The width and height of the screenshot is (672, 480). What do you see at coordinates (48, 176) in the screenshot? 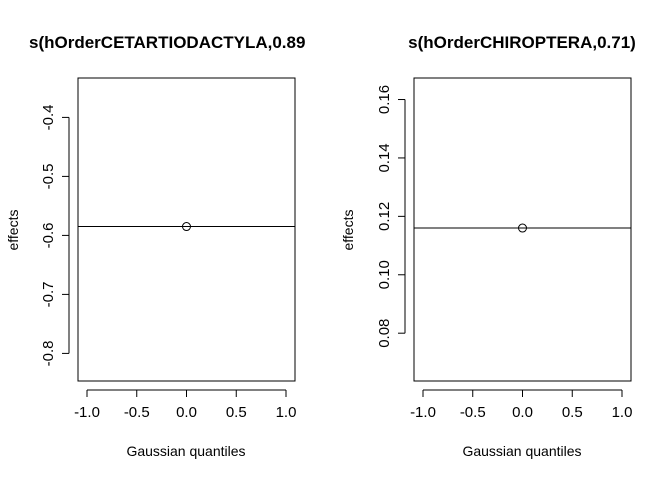
I see `y-tick-label: -0.5` at bounding box center [48, 176].